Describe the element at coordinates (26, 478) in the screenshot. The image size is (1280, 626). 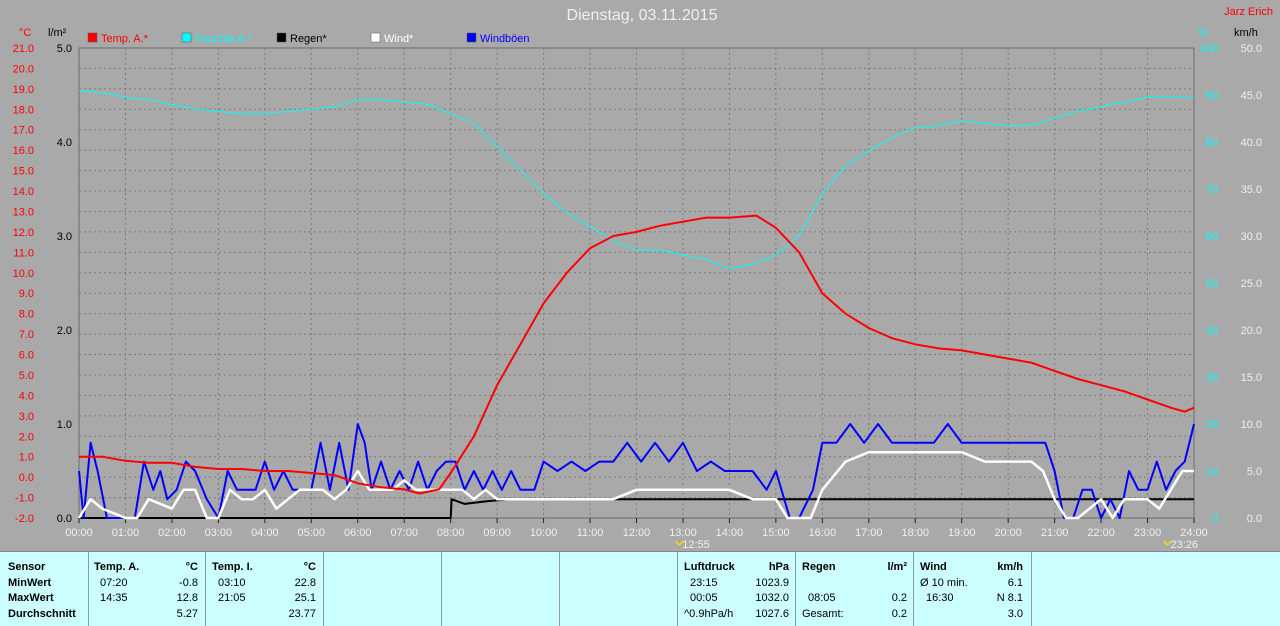
I see `temp-tick-label: 0.0` at that location.